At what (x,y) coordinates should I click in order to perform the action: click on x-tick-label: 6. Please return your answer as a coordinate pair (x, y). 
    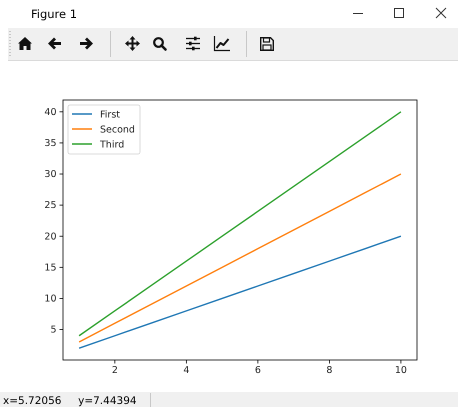
    Looking at the image, I should click on (257, 370).